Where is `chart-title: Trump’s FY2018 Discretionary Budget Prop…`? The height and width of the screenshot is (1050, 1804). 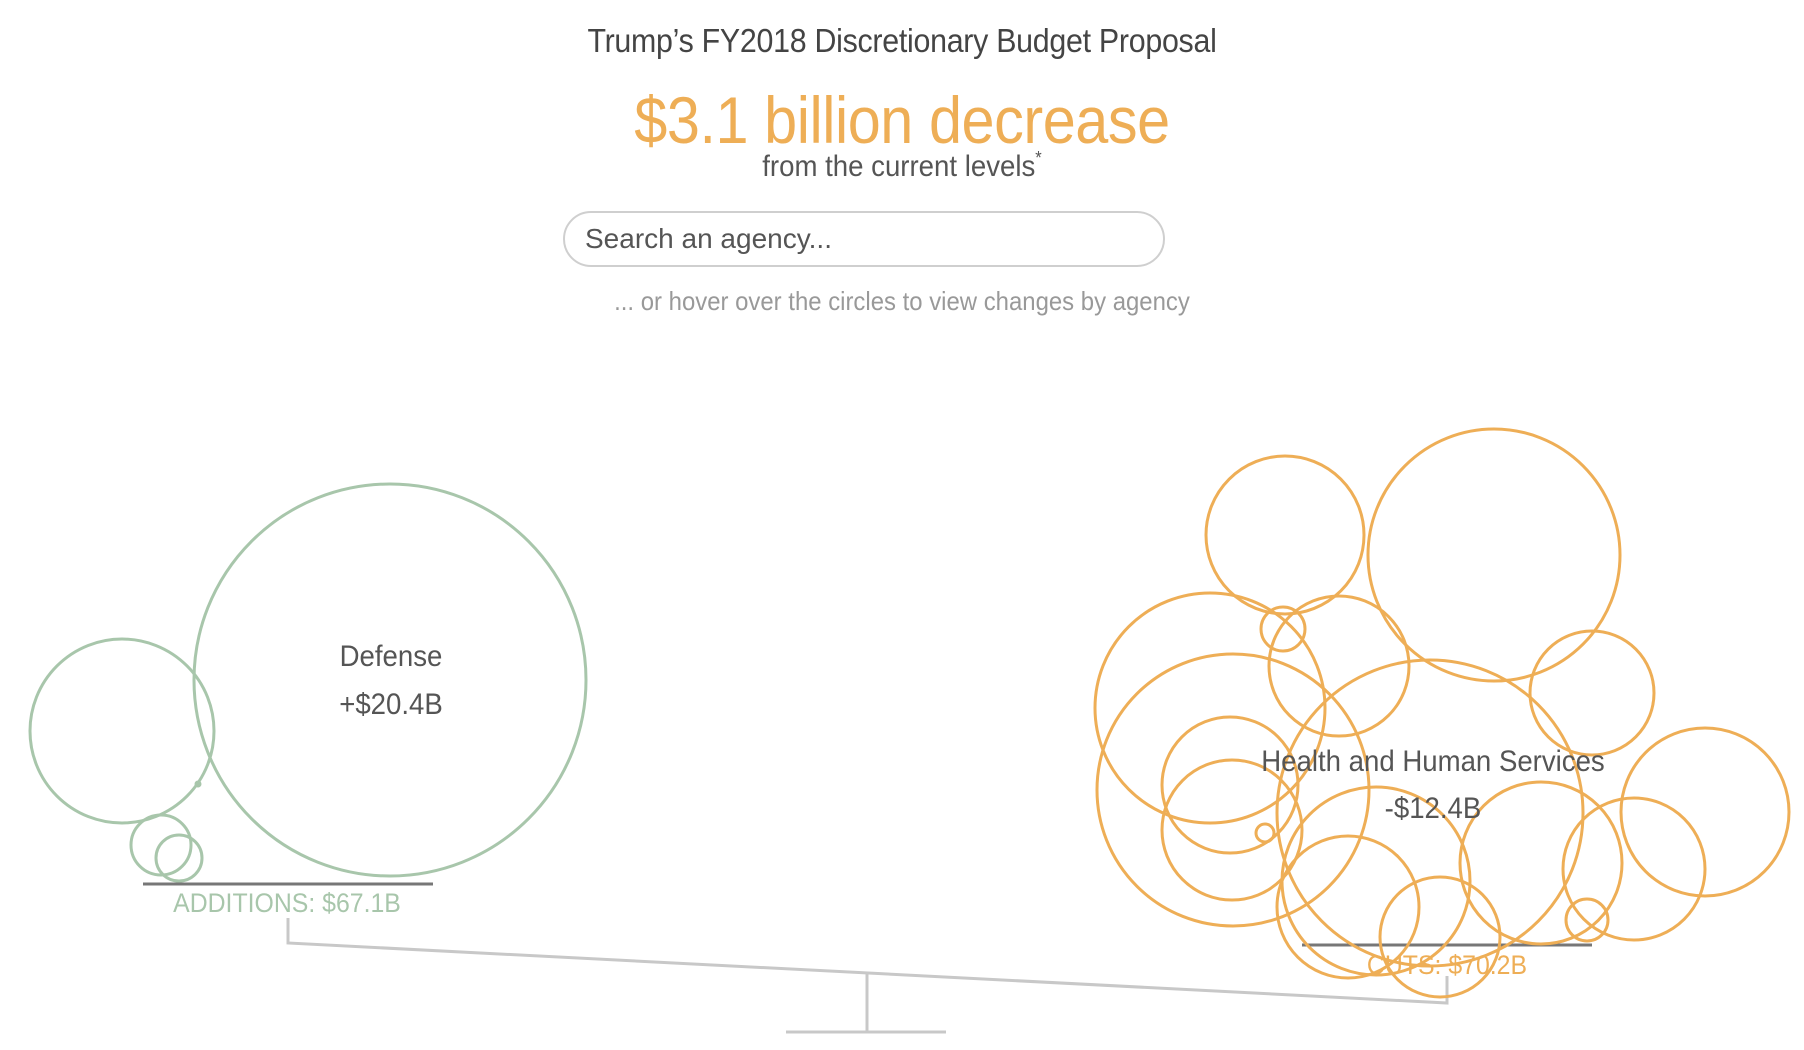
chart-title: Trump’s FY2018 Discretionary Budget Prop… is located at coordinates (902, 40).